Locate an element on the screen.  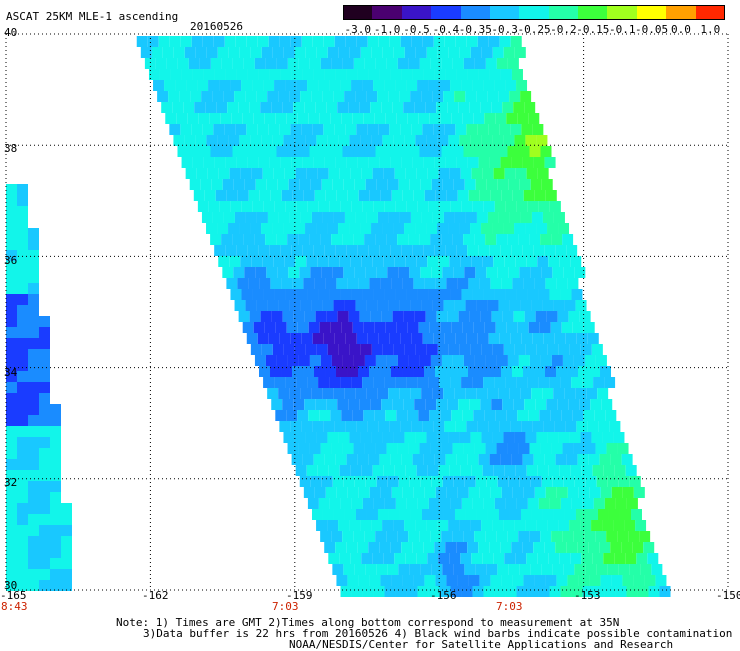
colorbar-label: -0.35 is located at coordinates (475, 29).